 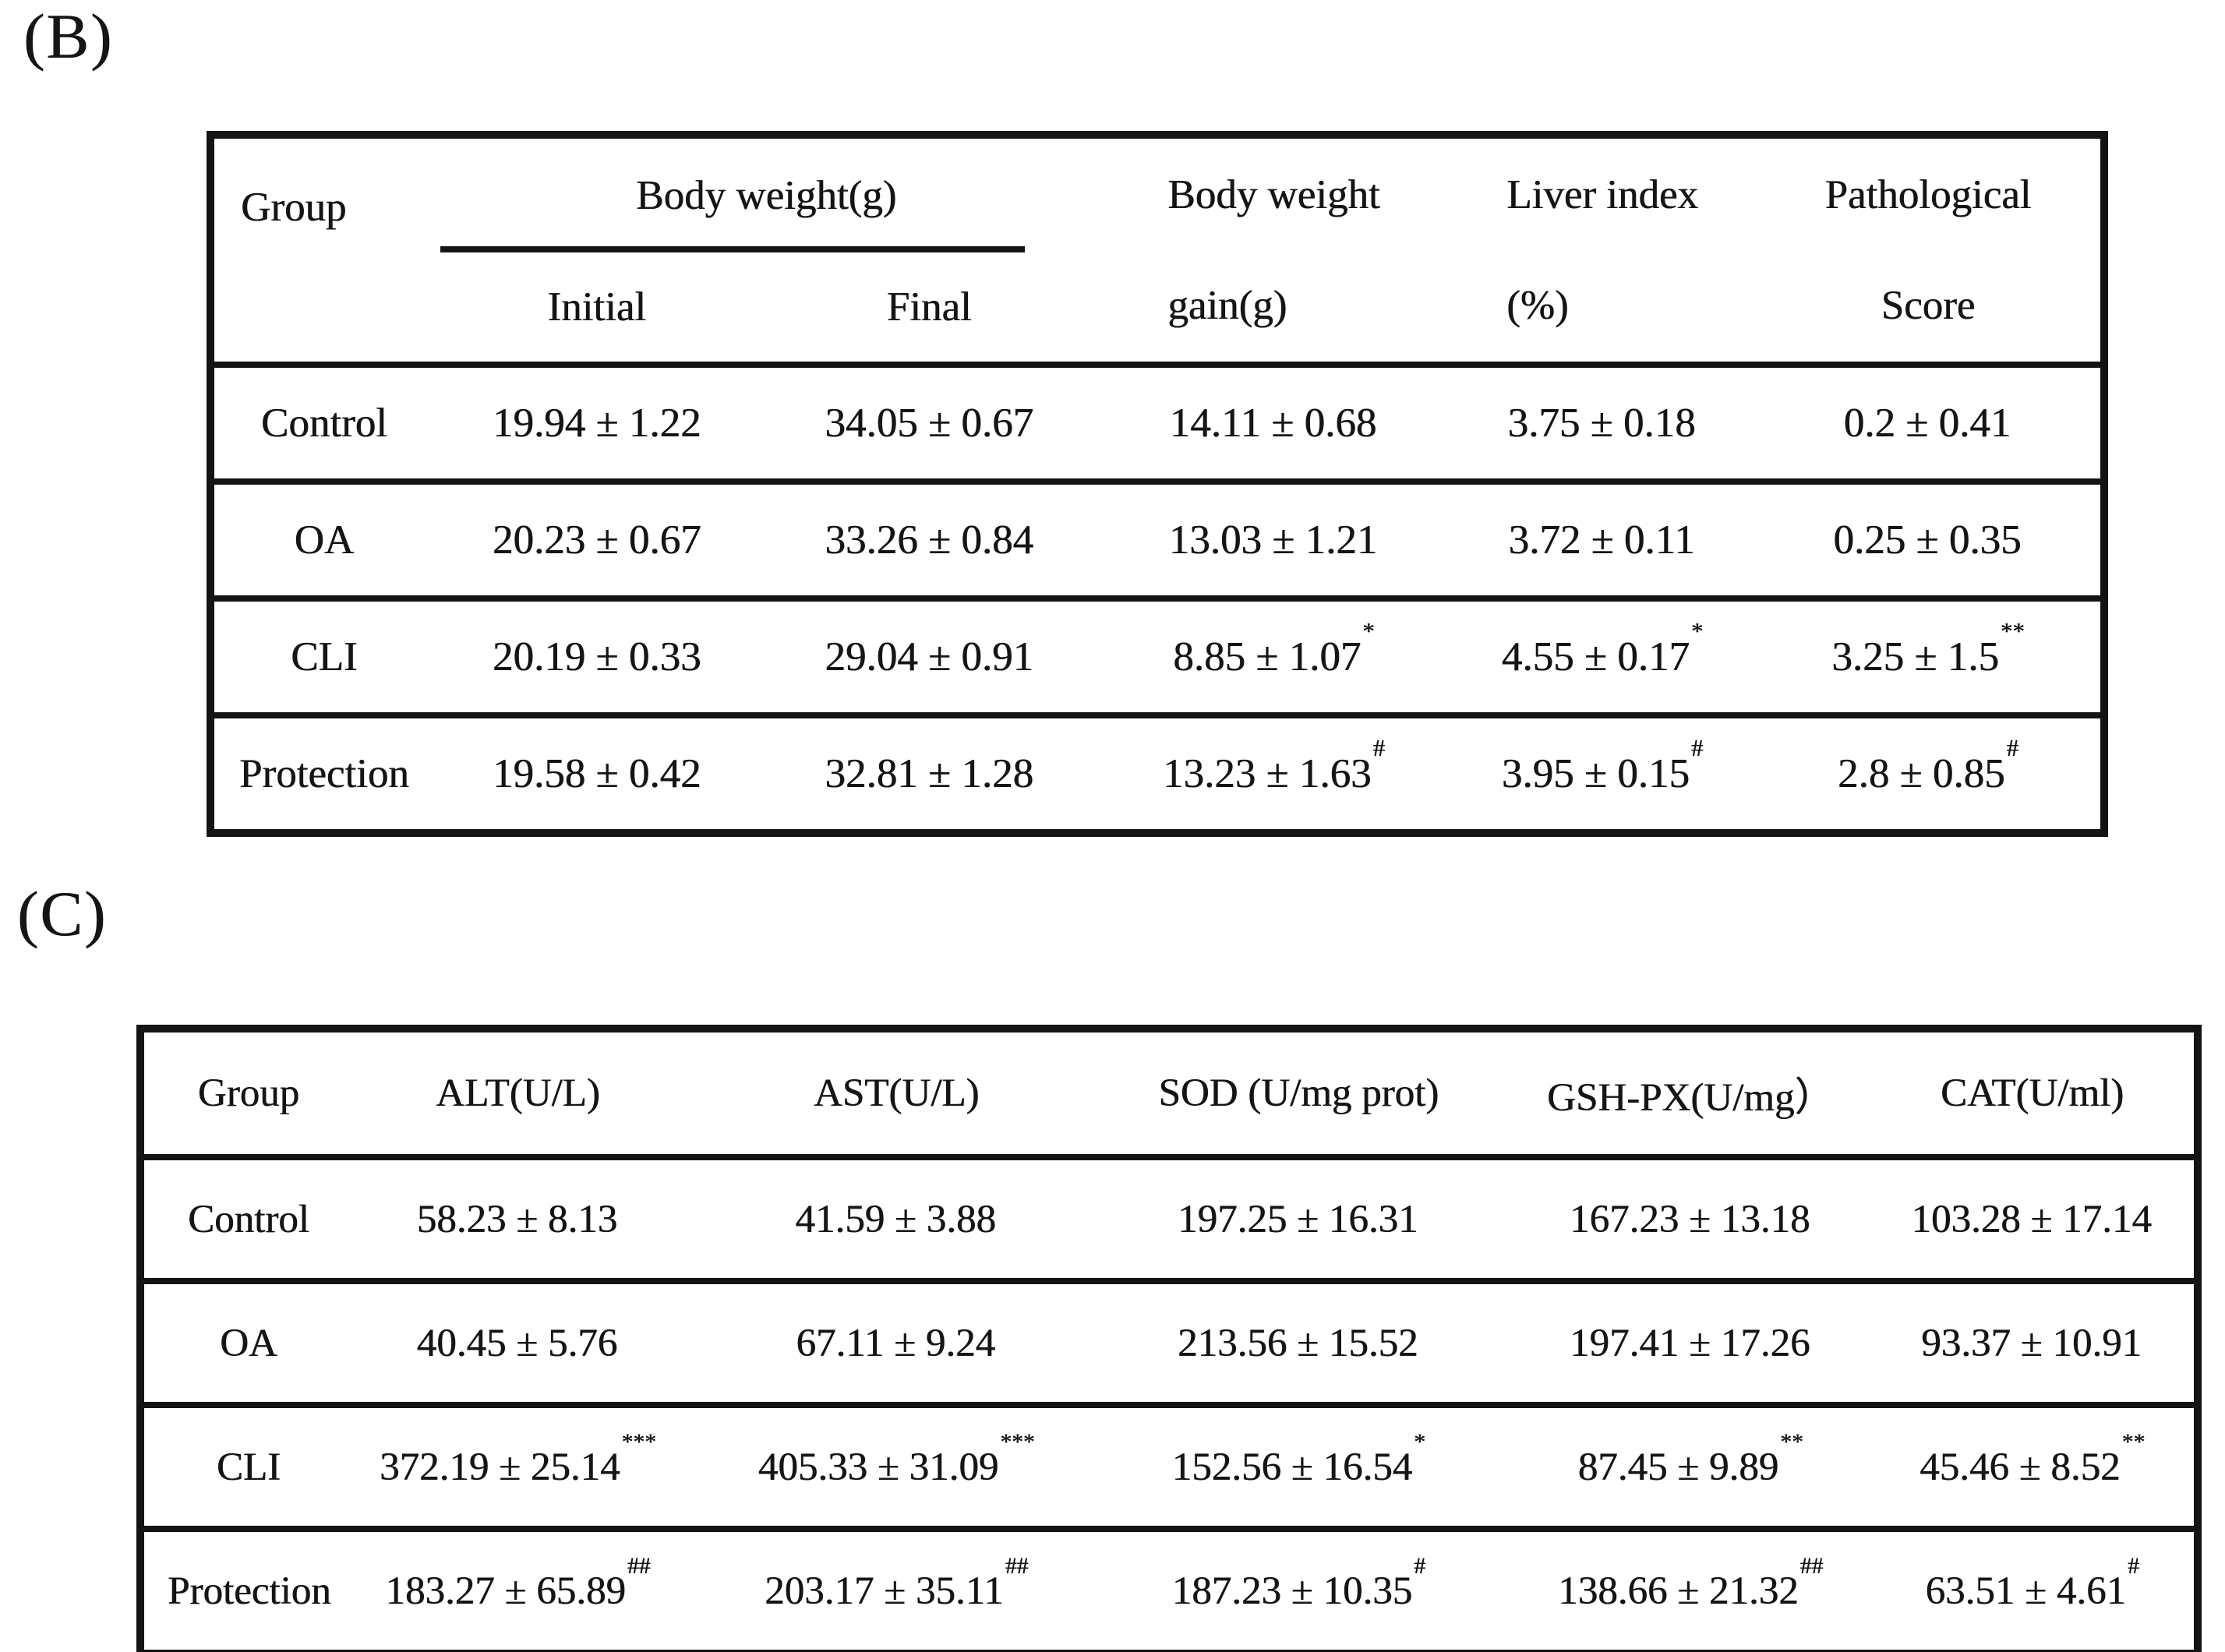 What do you see at coordinates (1602, 195) in the screenshot?
I see `liver-header-line1: Liver index` at bounding box center [1602, 195].